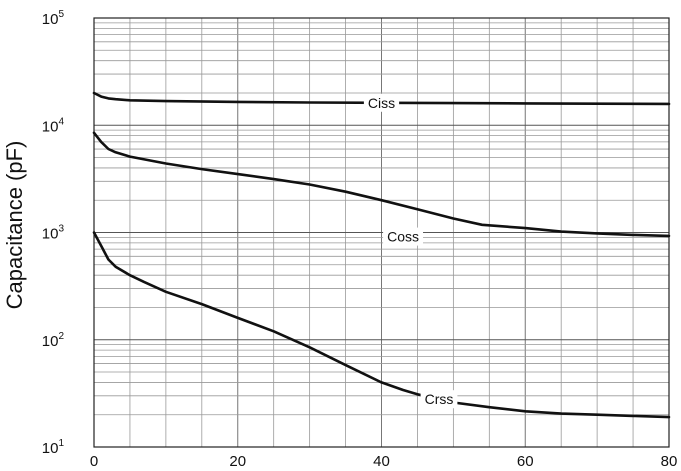 The height and width of the screenshot is (471, 681). What do you see at coordinates (53, 125) in the screenshot?
I see `y-tick-label: 10⁴` at bounding box center [53, 125].